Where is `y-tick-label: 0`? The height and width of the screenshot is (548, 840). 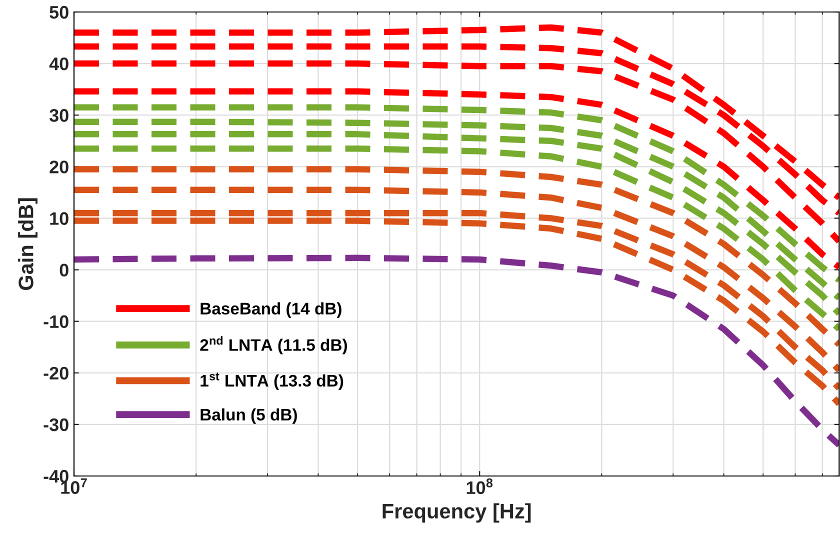 y-tick-label: 0 is located at coordinates (64, 270).